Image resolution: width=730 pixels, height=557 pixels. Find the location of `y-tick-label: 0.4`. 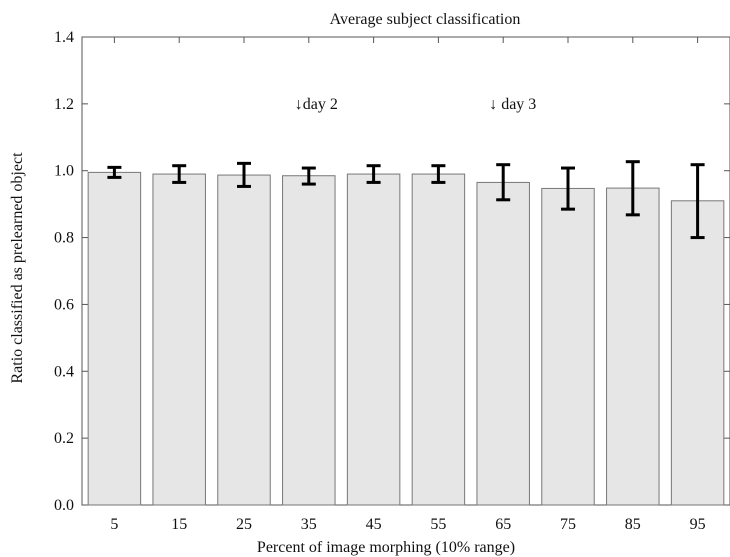

y-tick-label: 0.4 is located at coordinates (64, 371).